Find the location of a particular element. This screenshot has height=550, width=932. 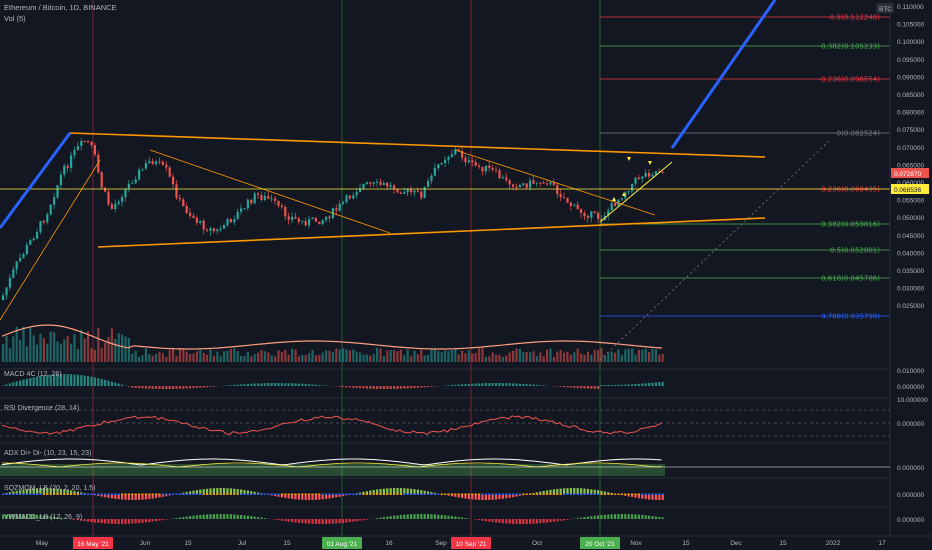

rising-support-line is located at coordinates (50, 240).